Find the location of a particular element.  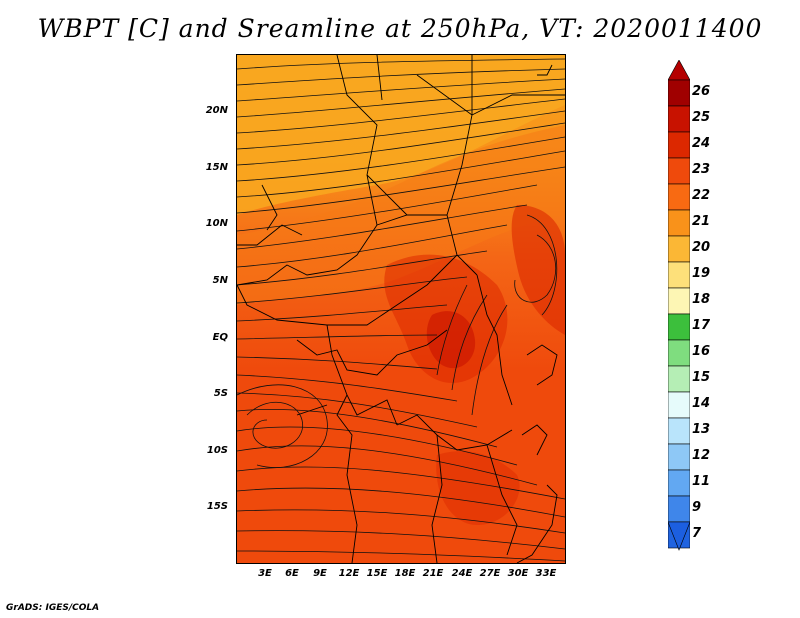

colorbar is located at coordinates (679, 305).